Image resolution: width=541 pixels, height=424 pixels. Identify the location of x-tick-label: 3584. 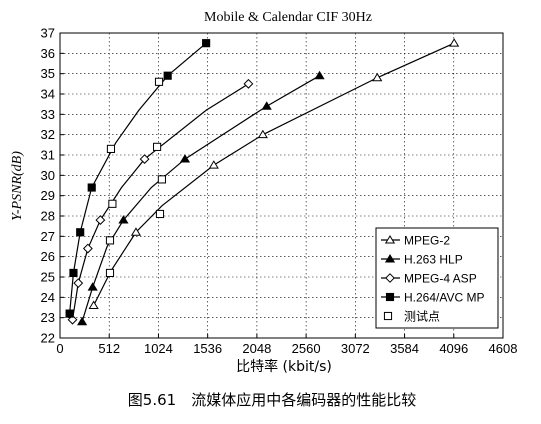
(404, 348).